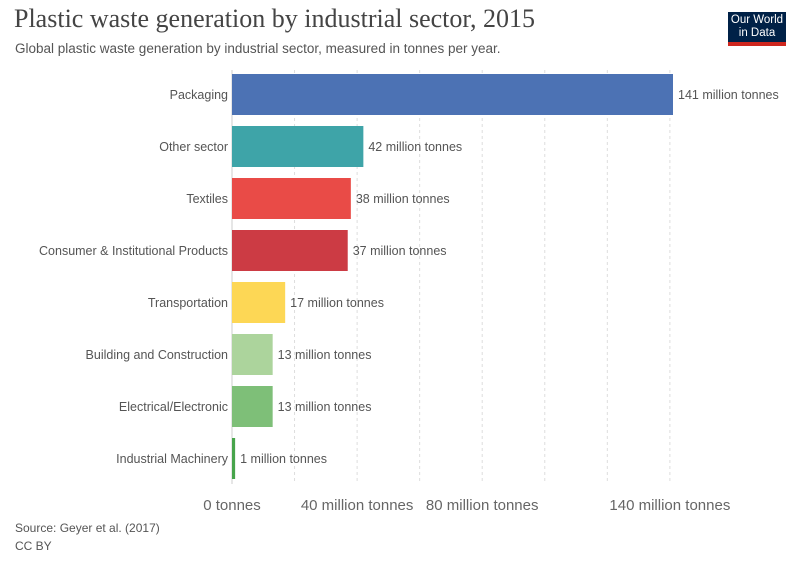 Image resolution: width=800 pixels, height=565 pixels. I want to click on owid-logo: Our World in Data, so click(757, 29).